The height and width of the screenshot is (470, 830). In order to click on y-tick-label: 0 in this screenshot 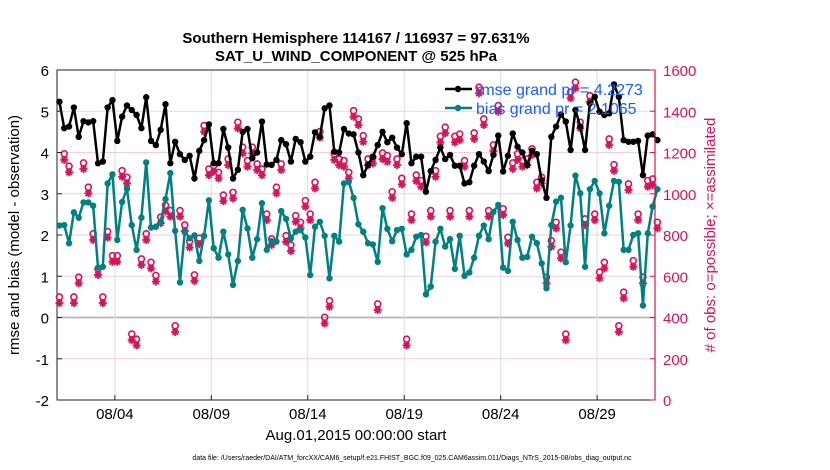, I will do `click(45, 319)`.